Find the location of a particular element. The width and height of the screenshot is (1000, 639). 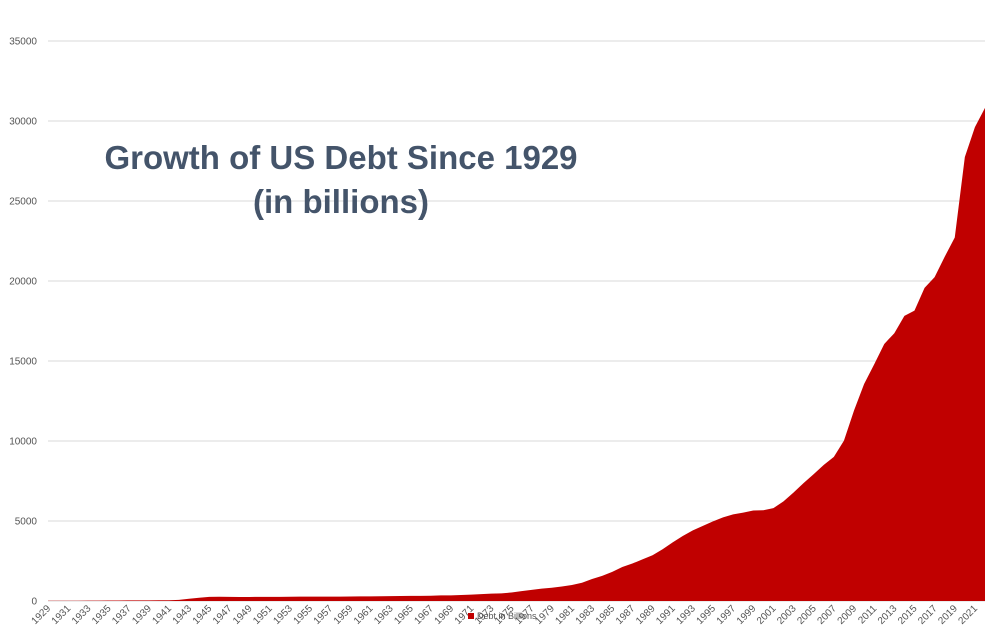

x-tick-label: 2017 is located at coordinates (928, 615).